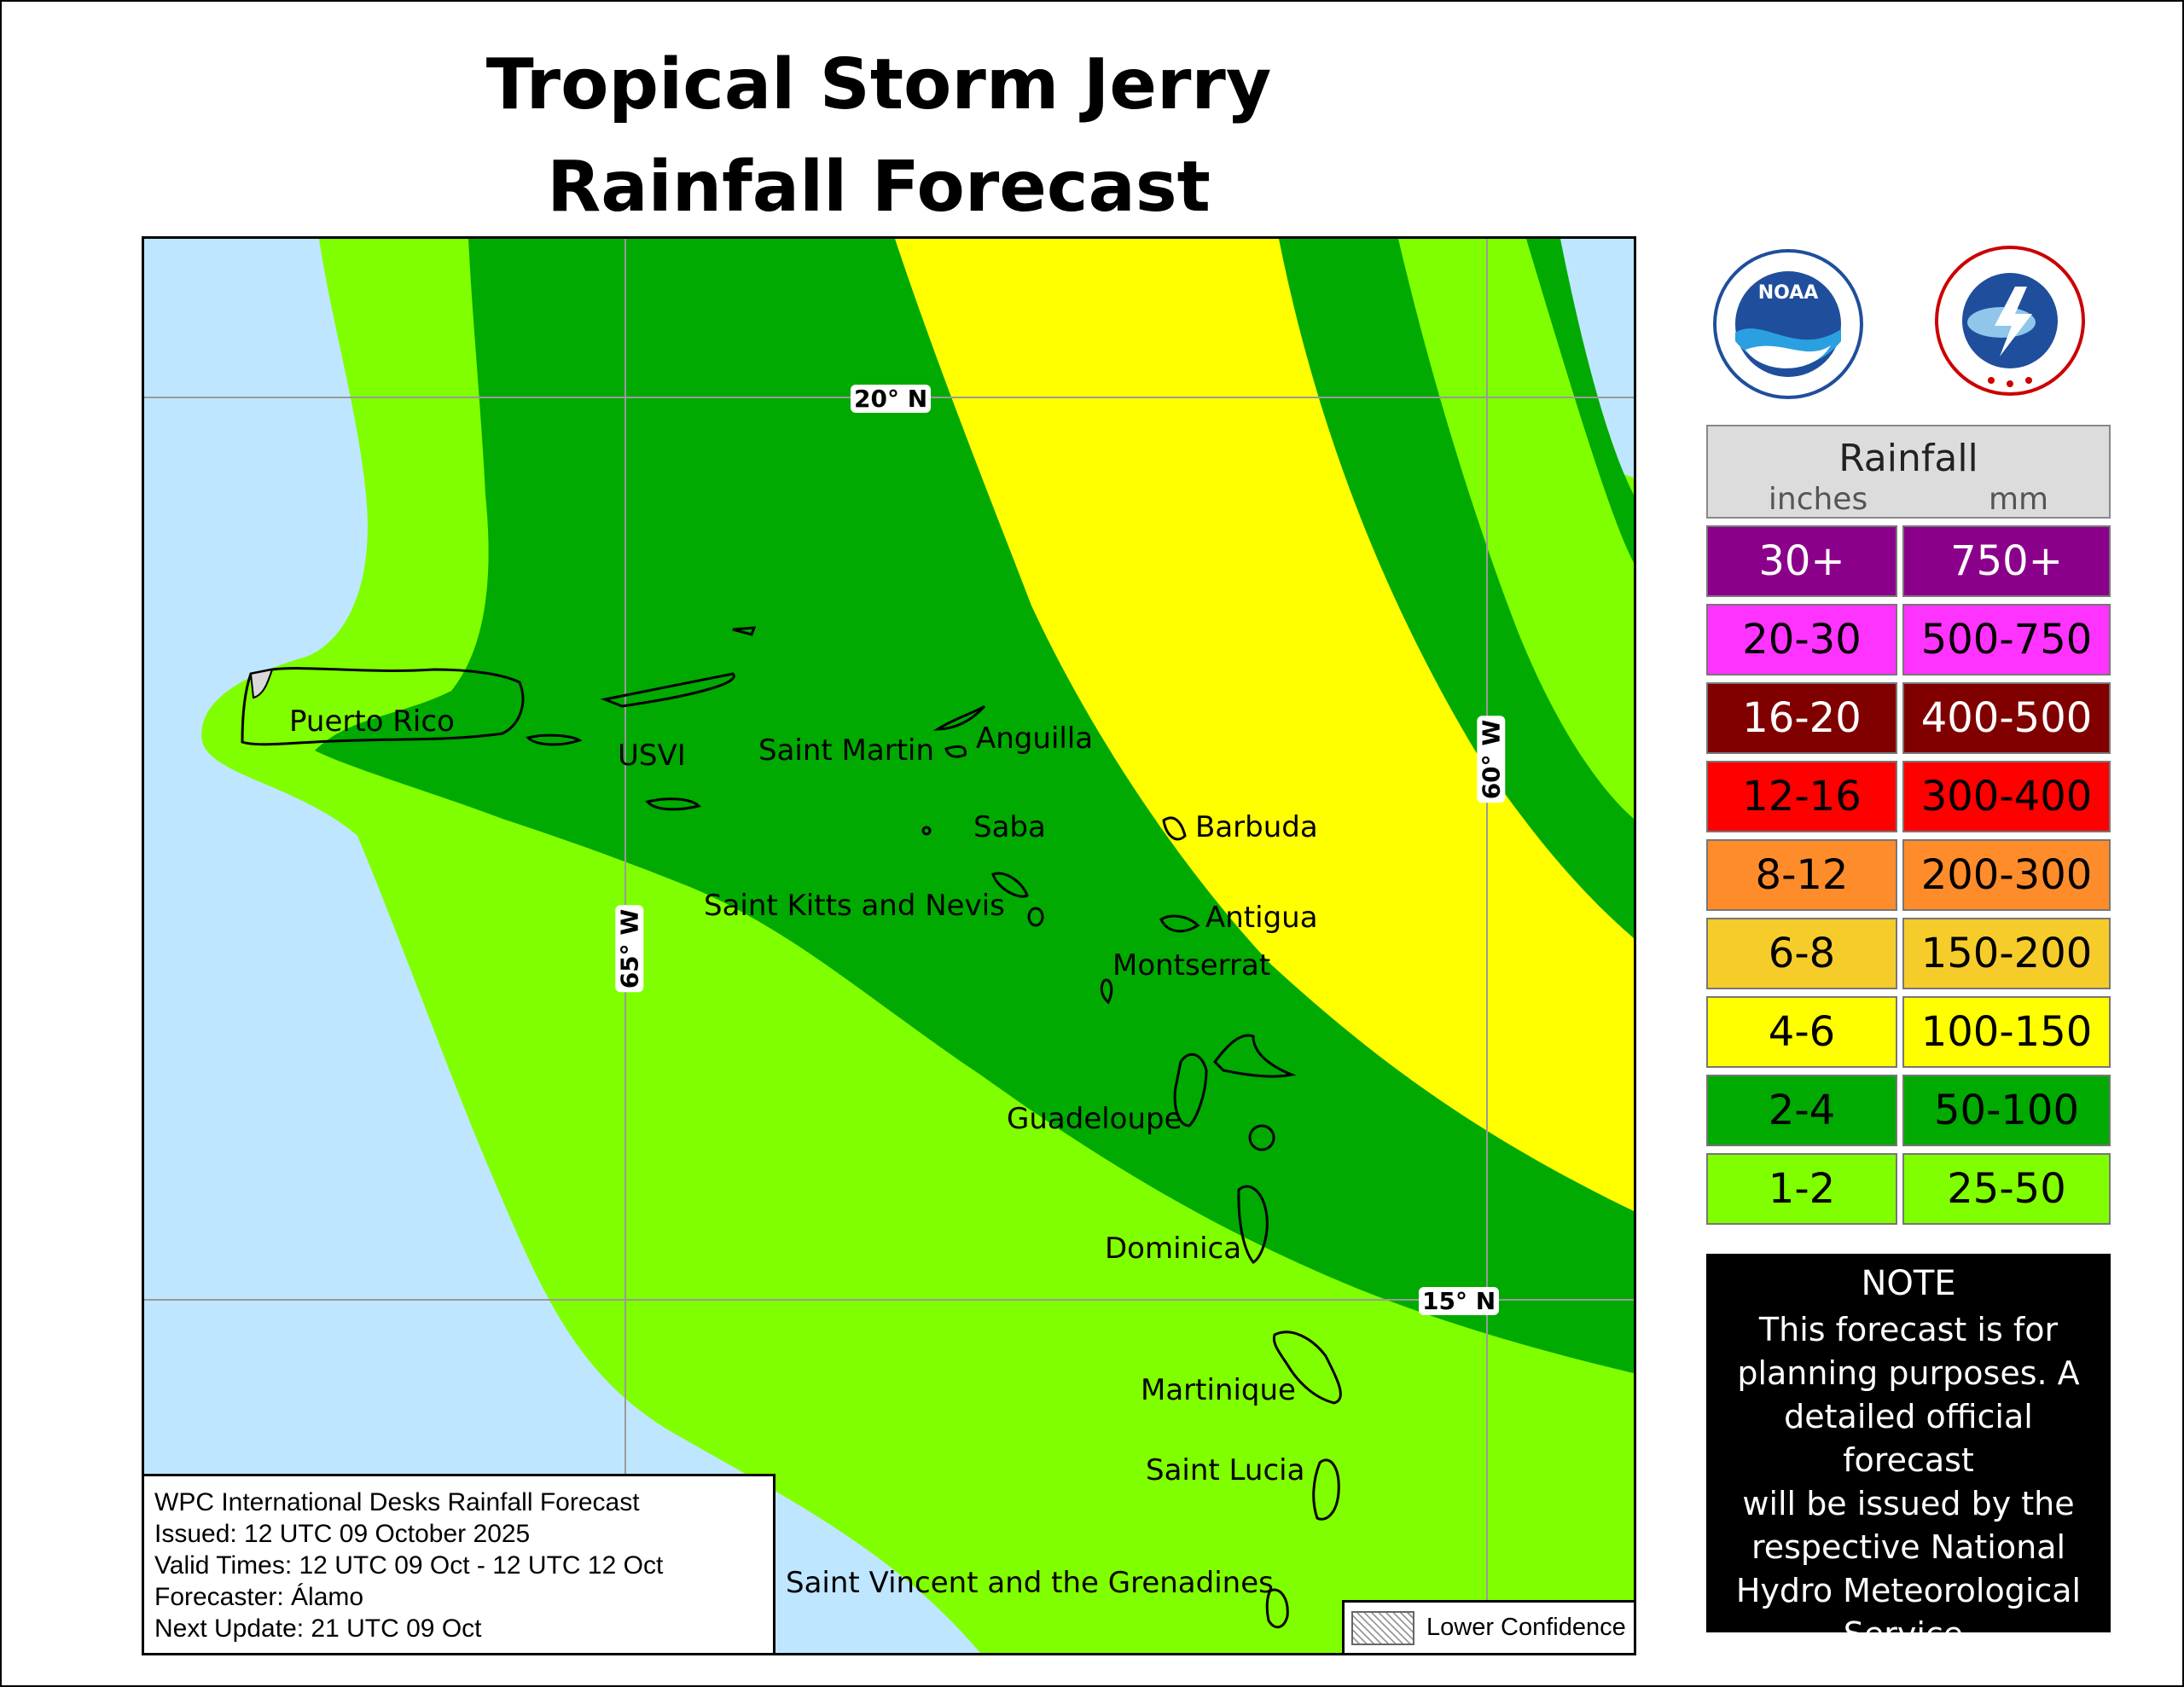  What do you see at coordinates (1030, 1583) in the screenshot?
I see `label-saint-vincent: Saint Vincent and the Grenadines` at bounding box center [1030, 1583].